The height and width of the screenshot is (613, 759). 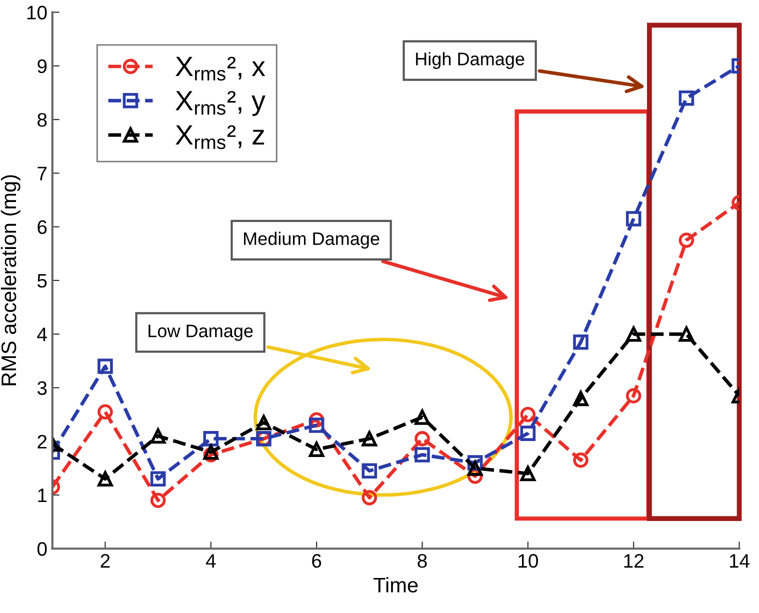 What do you see at coordinates (740, 561) in the screenshot?
I see `x-tick-label: 14` at bounding box center [740, 561].